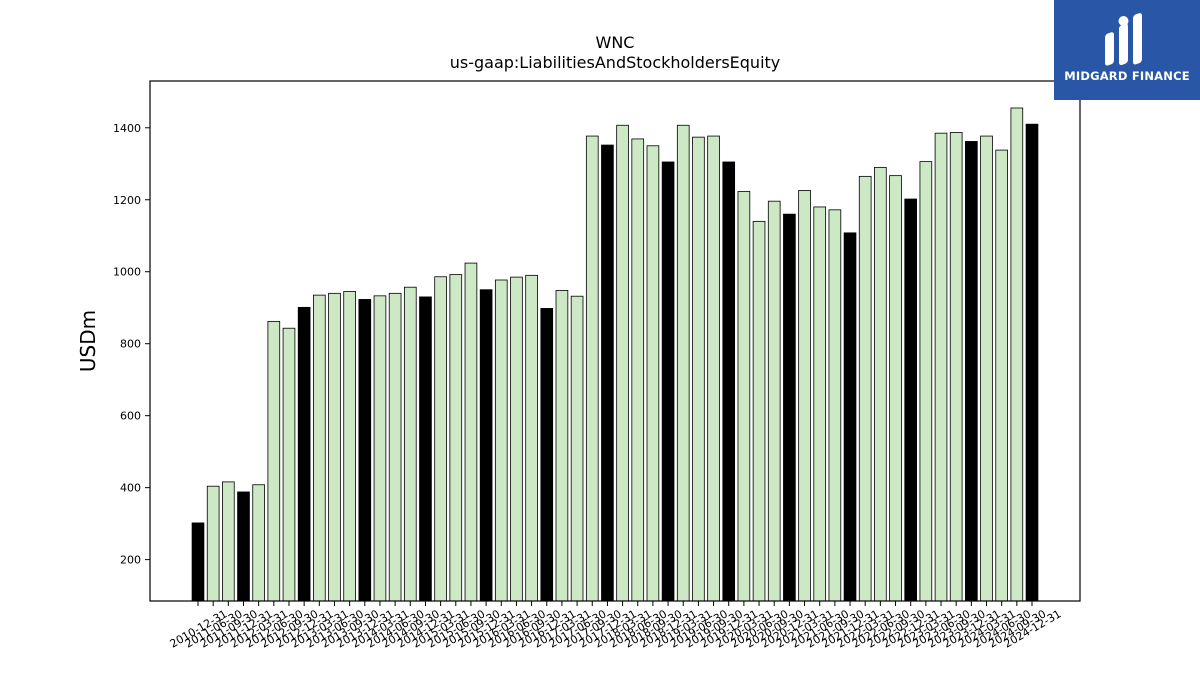  What do you see at coordinates (130, 560) in the screenshot?
I see `y-tick-label: 200` at bounding box center [130, 560].